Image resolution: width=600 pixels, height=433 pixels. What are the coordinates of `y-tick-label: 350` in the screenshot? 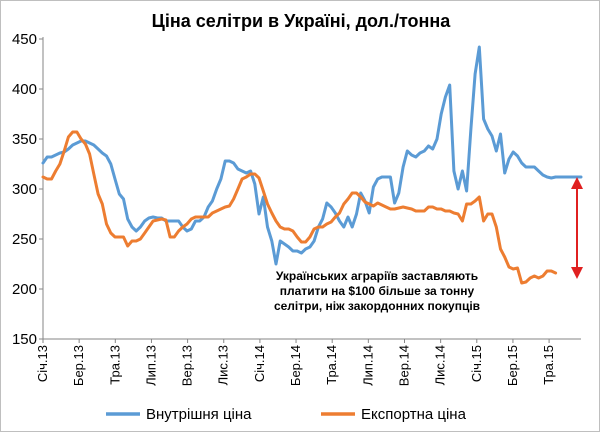 It's located at (24, 139).